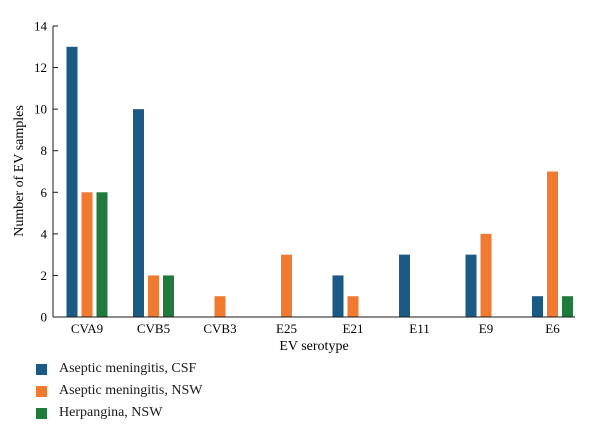 The height and width of the screenshot is (433, 600). I want to click on legend-item-herpangina-nsw: Herpangina, NSW, so click(119, 413).